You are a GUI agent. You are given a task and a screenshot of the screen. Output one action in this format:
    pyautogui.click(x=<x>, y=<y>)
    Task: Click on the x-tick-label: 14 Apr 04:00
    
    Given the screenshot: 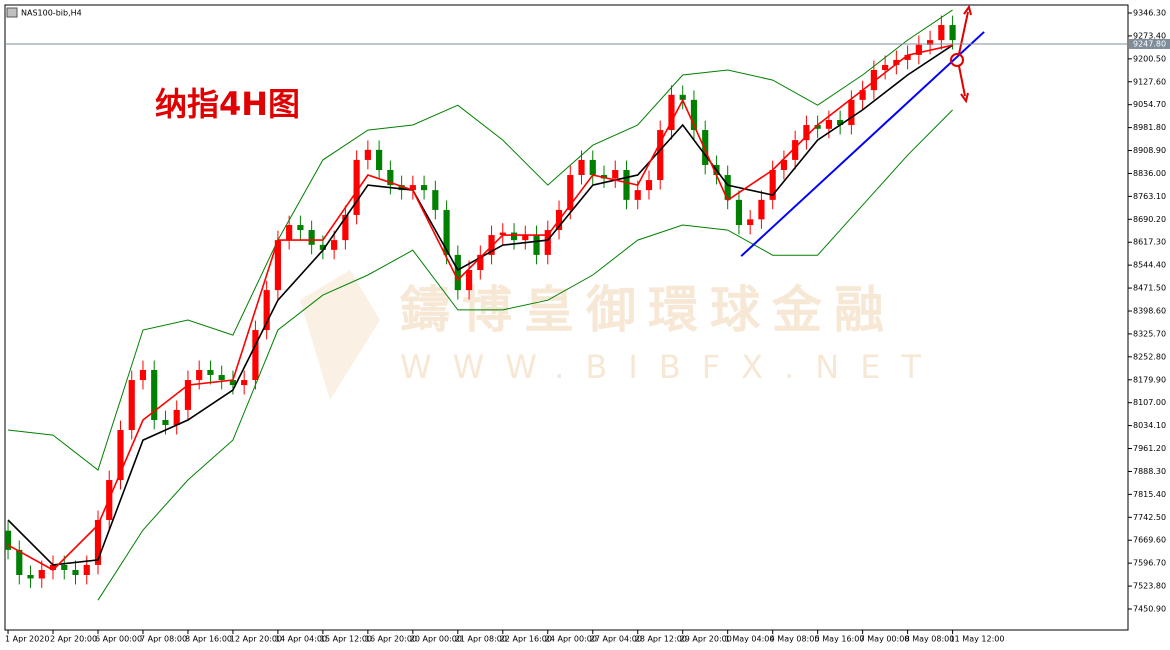 What is the action you would take?
    pyautogui.click(x=301, y=639)
    